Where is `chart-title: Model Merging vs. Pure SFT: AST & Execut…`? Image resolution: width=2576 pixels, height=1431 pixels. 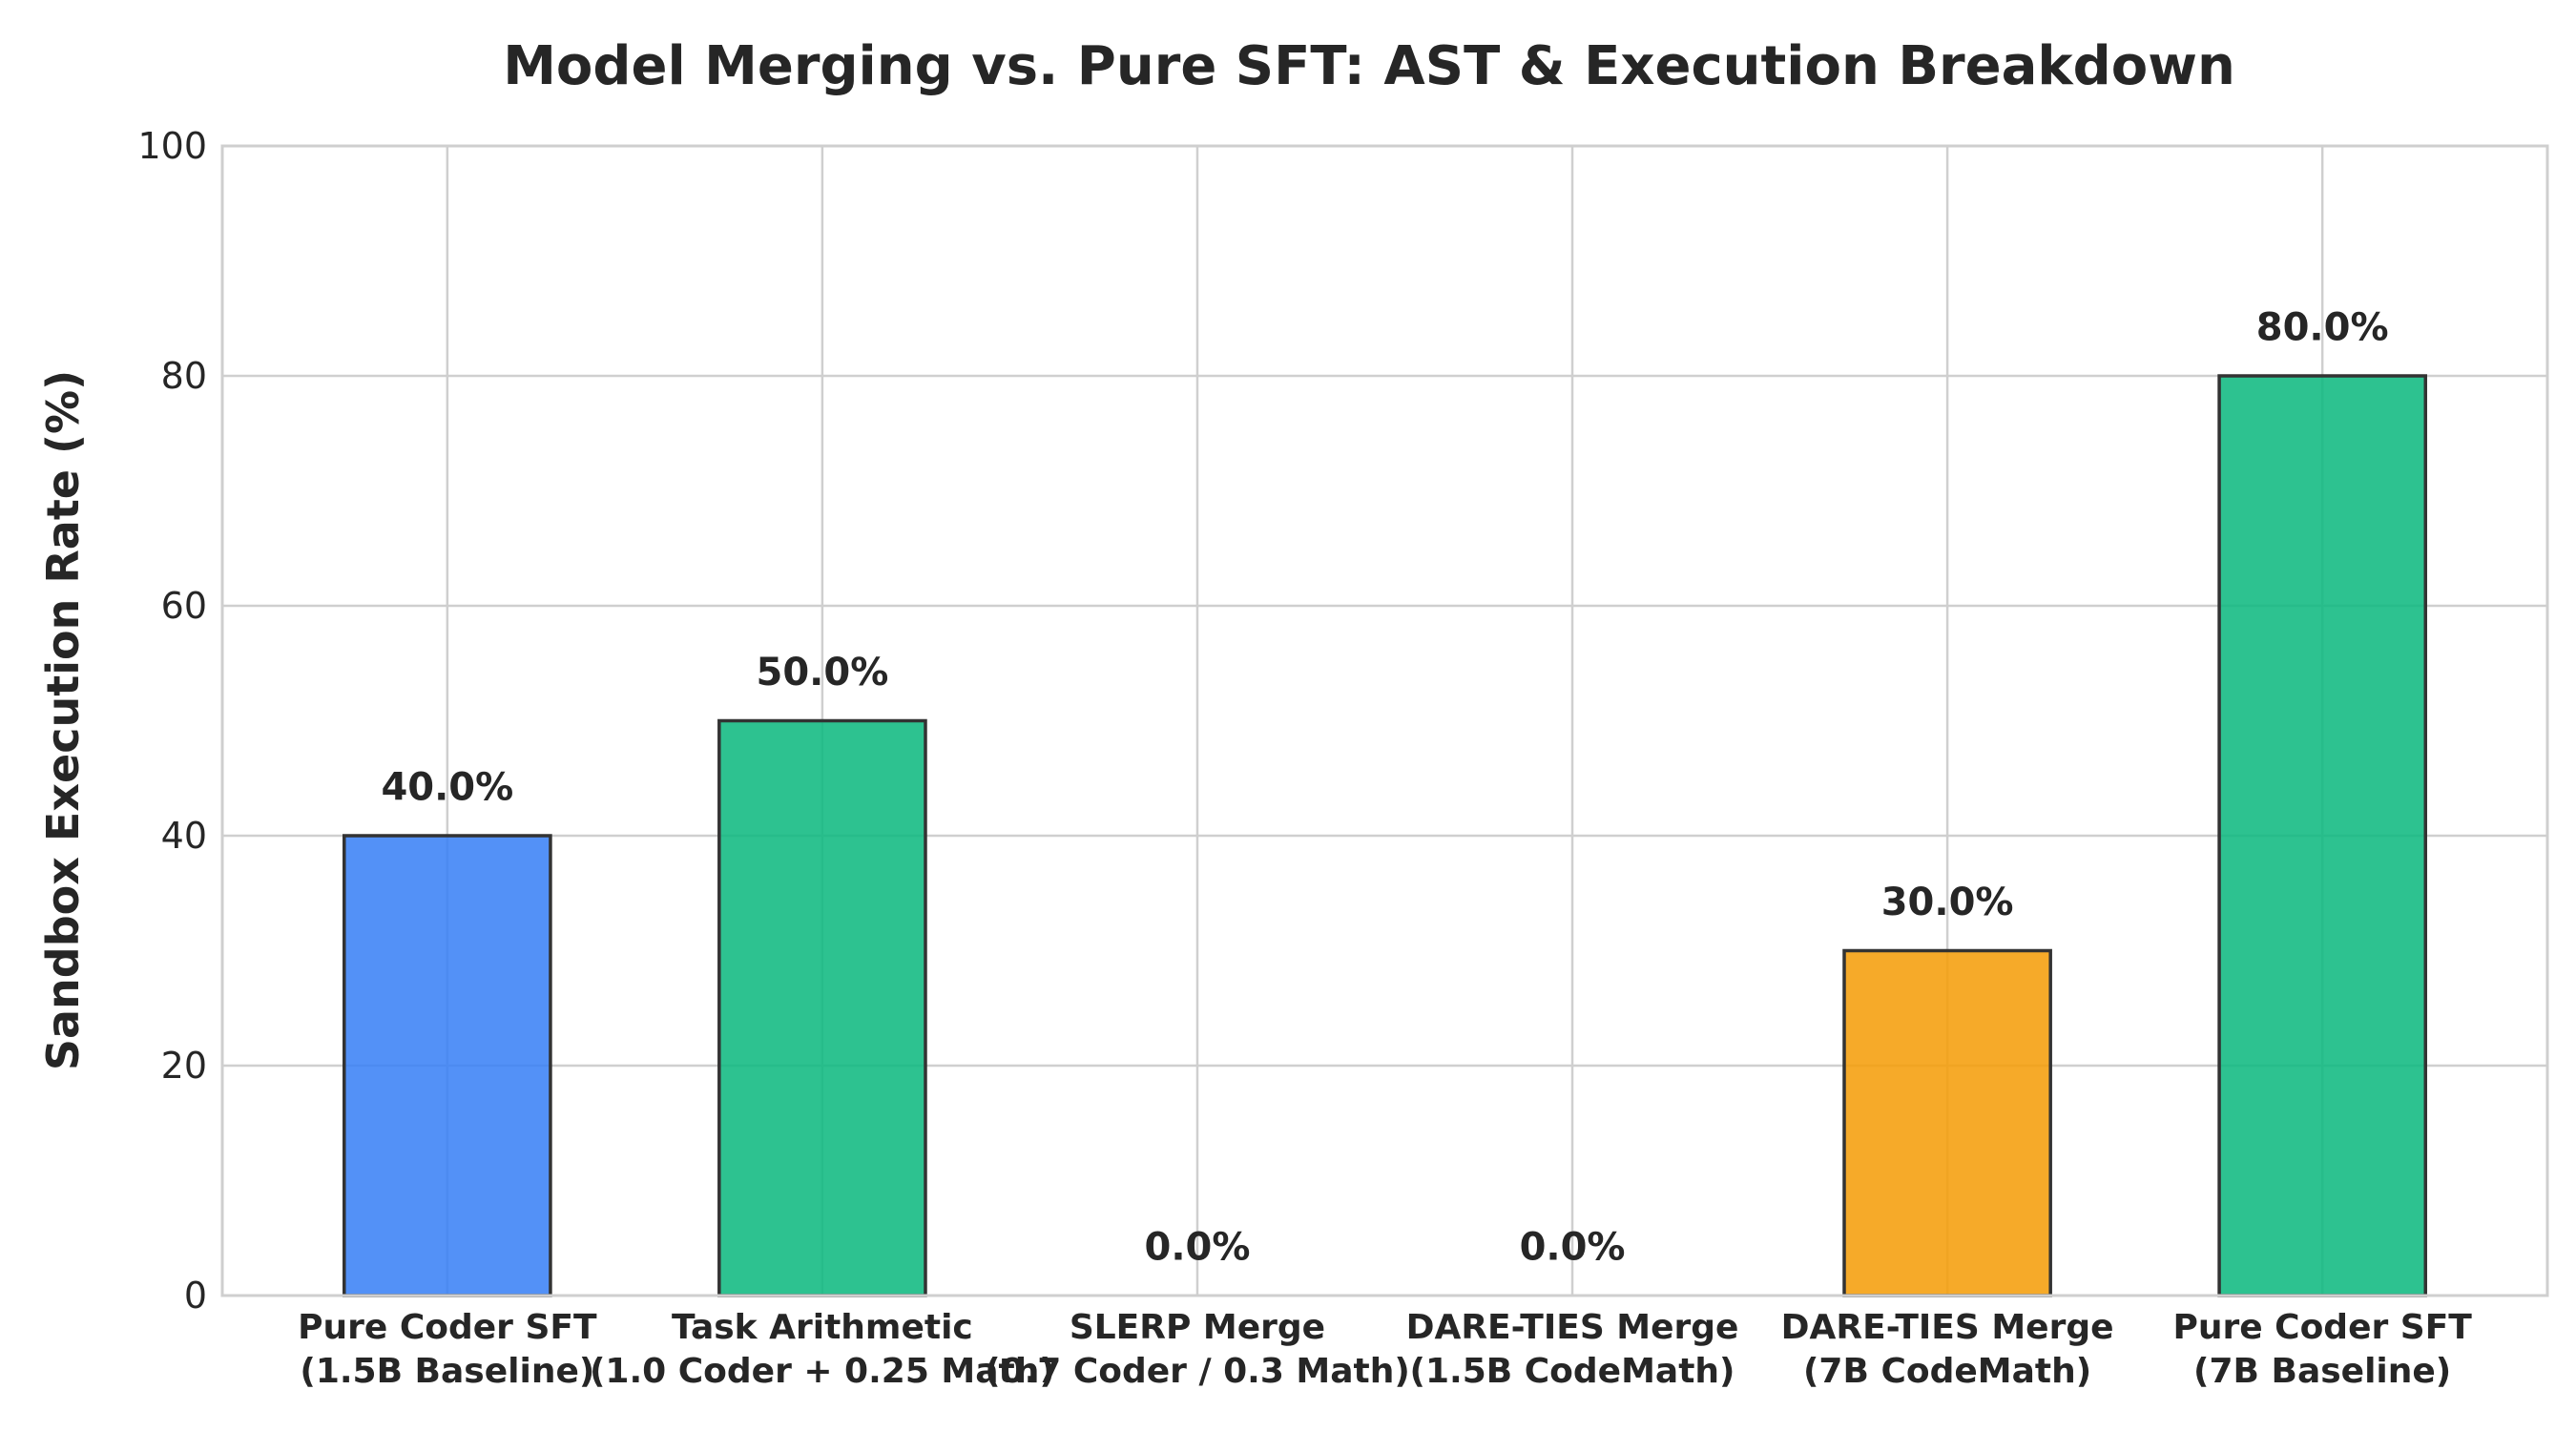 chart-title: Model Merging vs. Pure SFT: AST & Execut… is located at coordinates (1369, 66).